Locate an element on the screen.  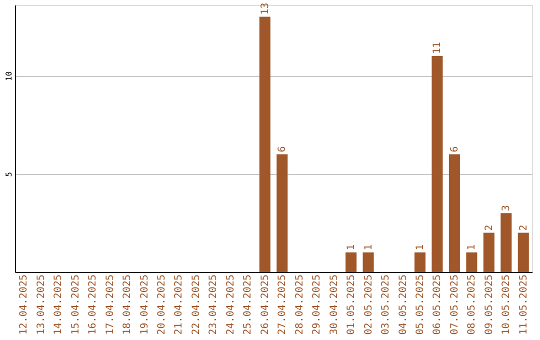
x-tick-label: 19.04.2025 is located at coordinates (144, 304).